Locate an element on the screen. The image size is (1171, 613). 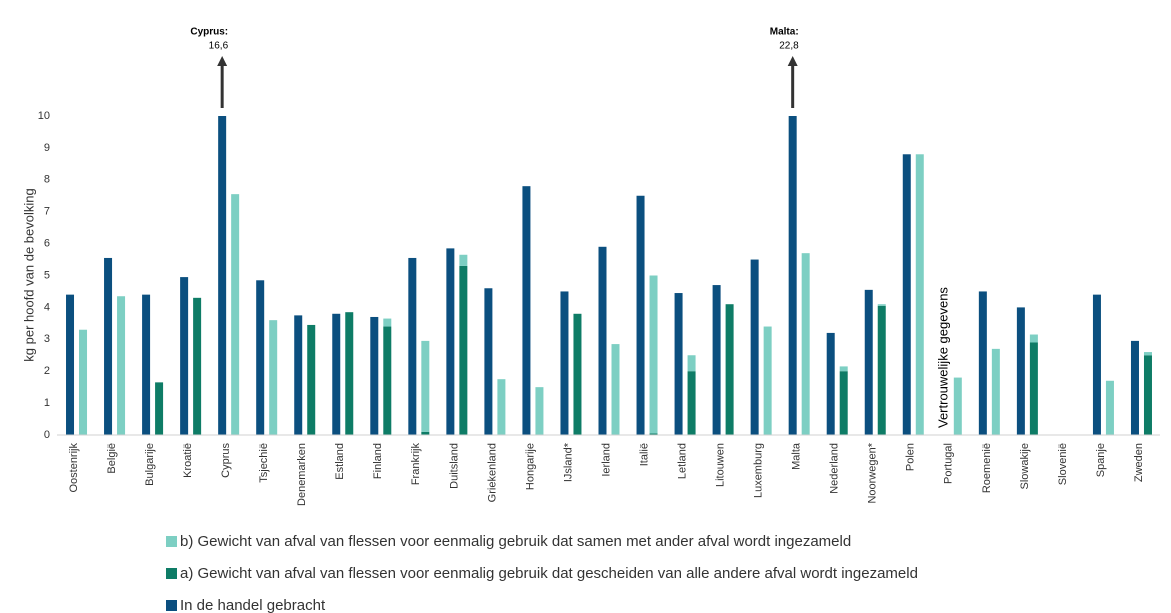
y-tick-label: 5 is located at coordinates (47, 275).